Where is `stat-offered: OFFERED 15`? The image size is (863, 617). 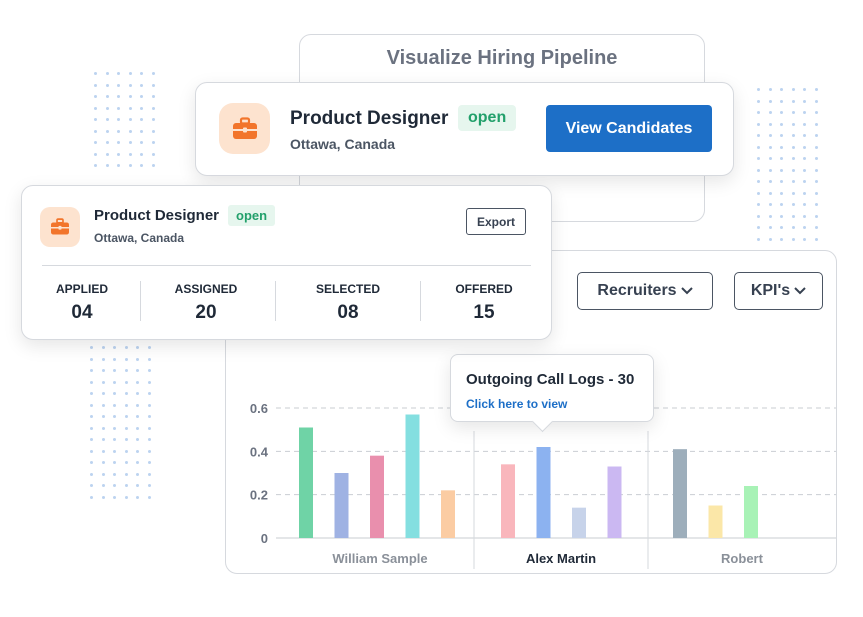 stat-offered: OFFERED 15 is located at coordinates (484, 303).